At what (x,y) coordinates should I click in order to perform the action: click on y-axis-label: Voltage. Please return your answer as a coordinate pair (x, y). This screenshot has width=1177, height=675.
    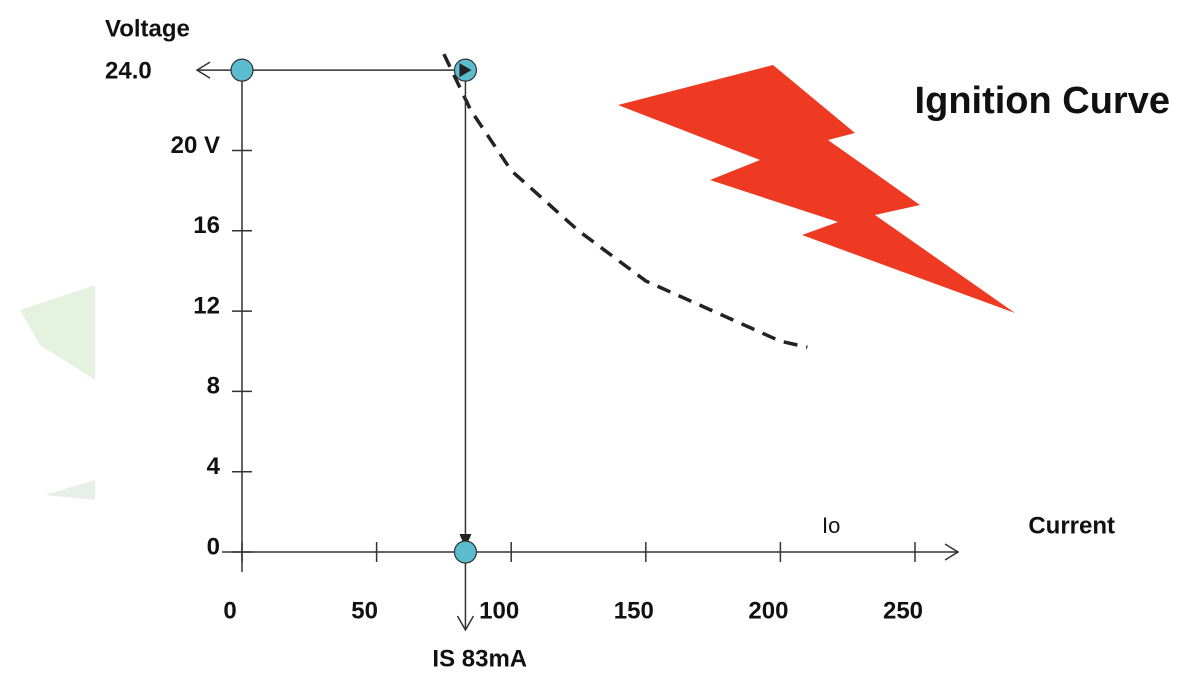
    Looking at the image, I should click on (147, 28).